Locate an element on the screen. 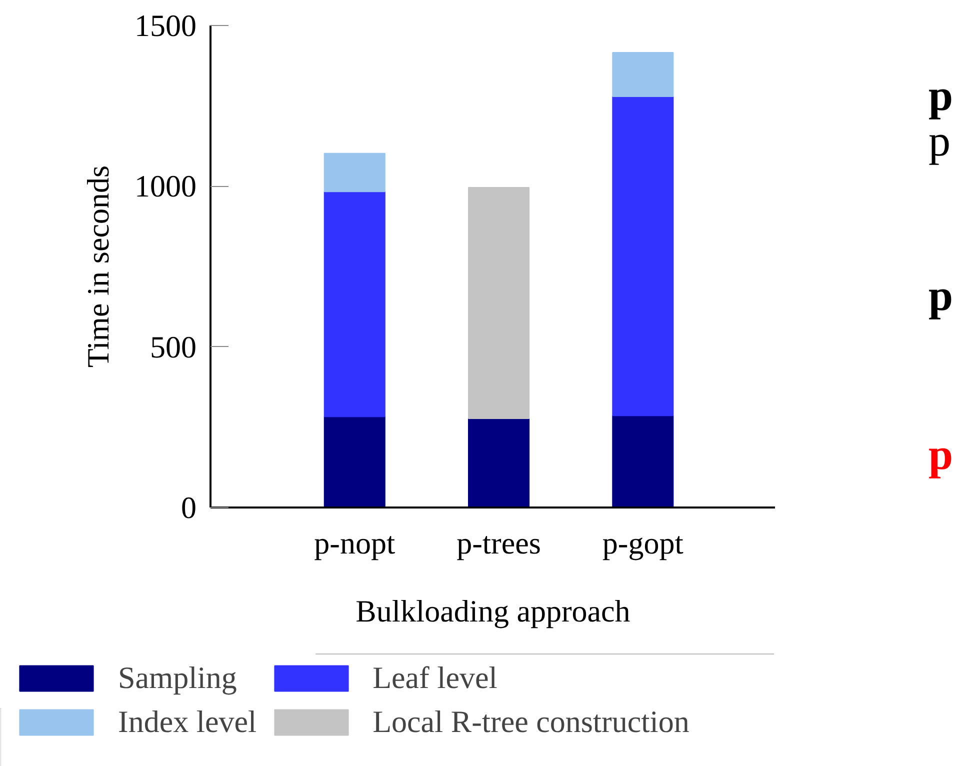 This screenshot has width=955, height=766. x-axis-title: Bulkloading approach is located at coordinates (493, 611).